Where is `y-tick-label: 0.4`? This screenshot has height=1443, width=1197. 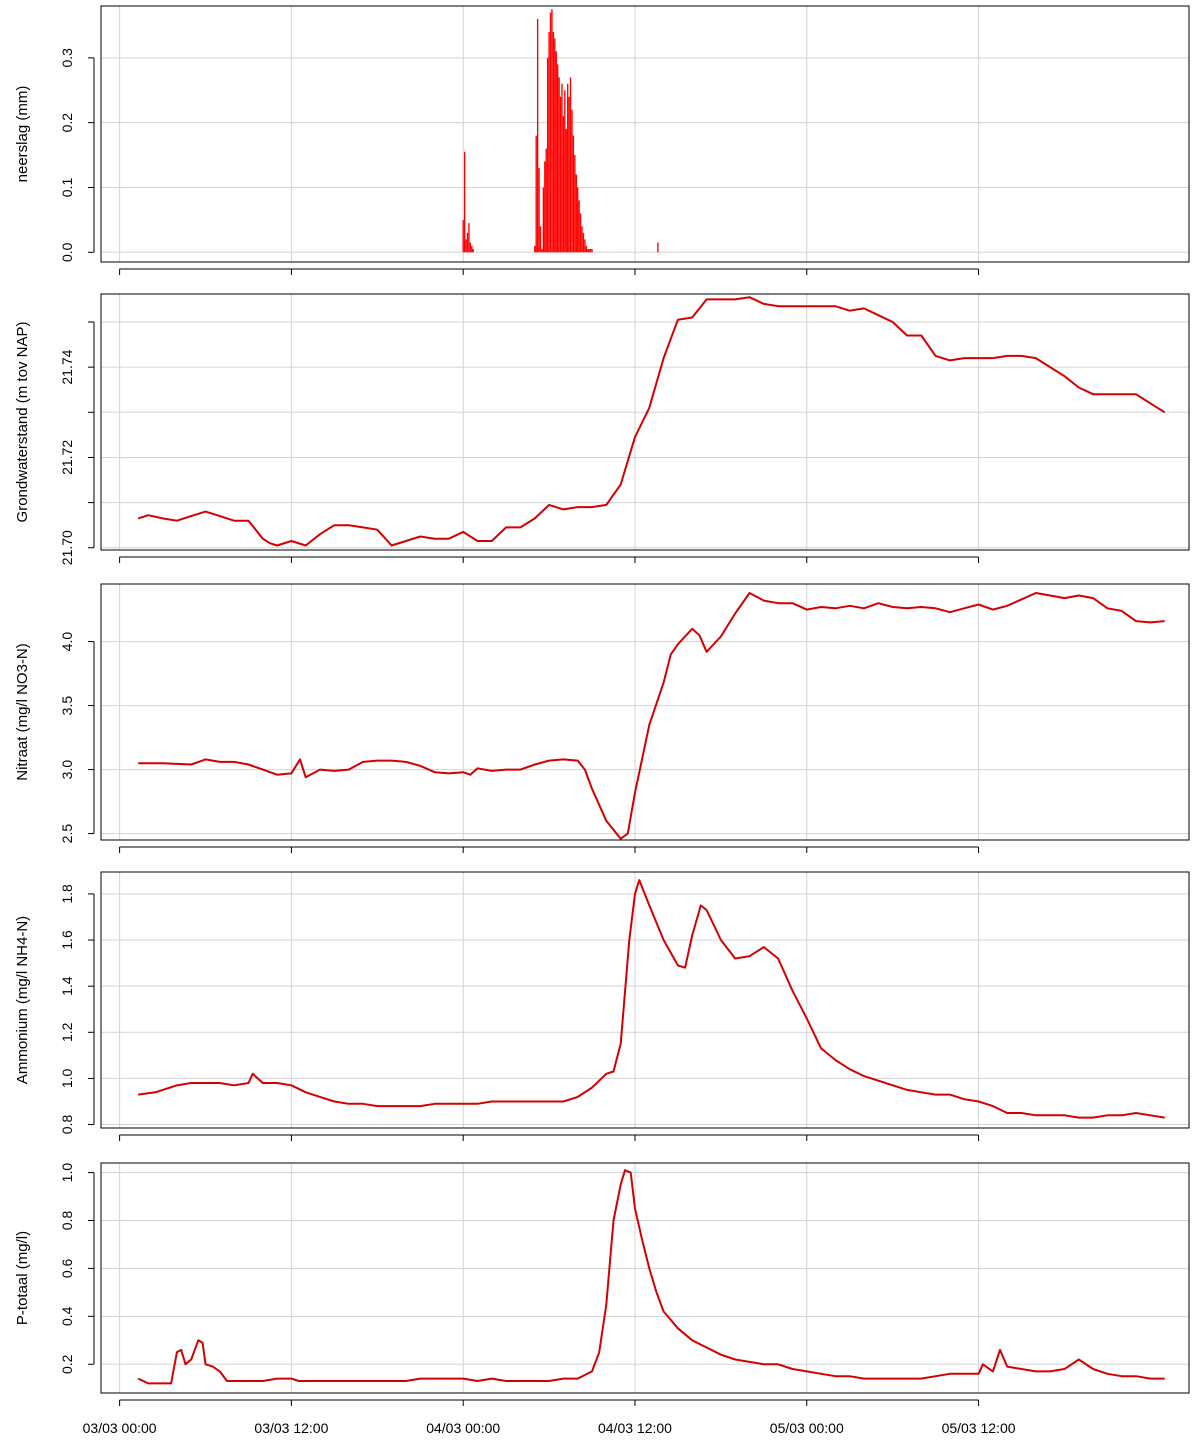 y-tick-label: 0.4 is located at coordinates (67, 1316).